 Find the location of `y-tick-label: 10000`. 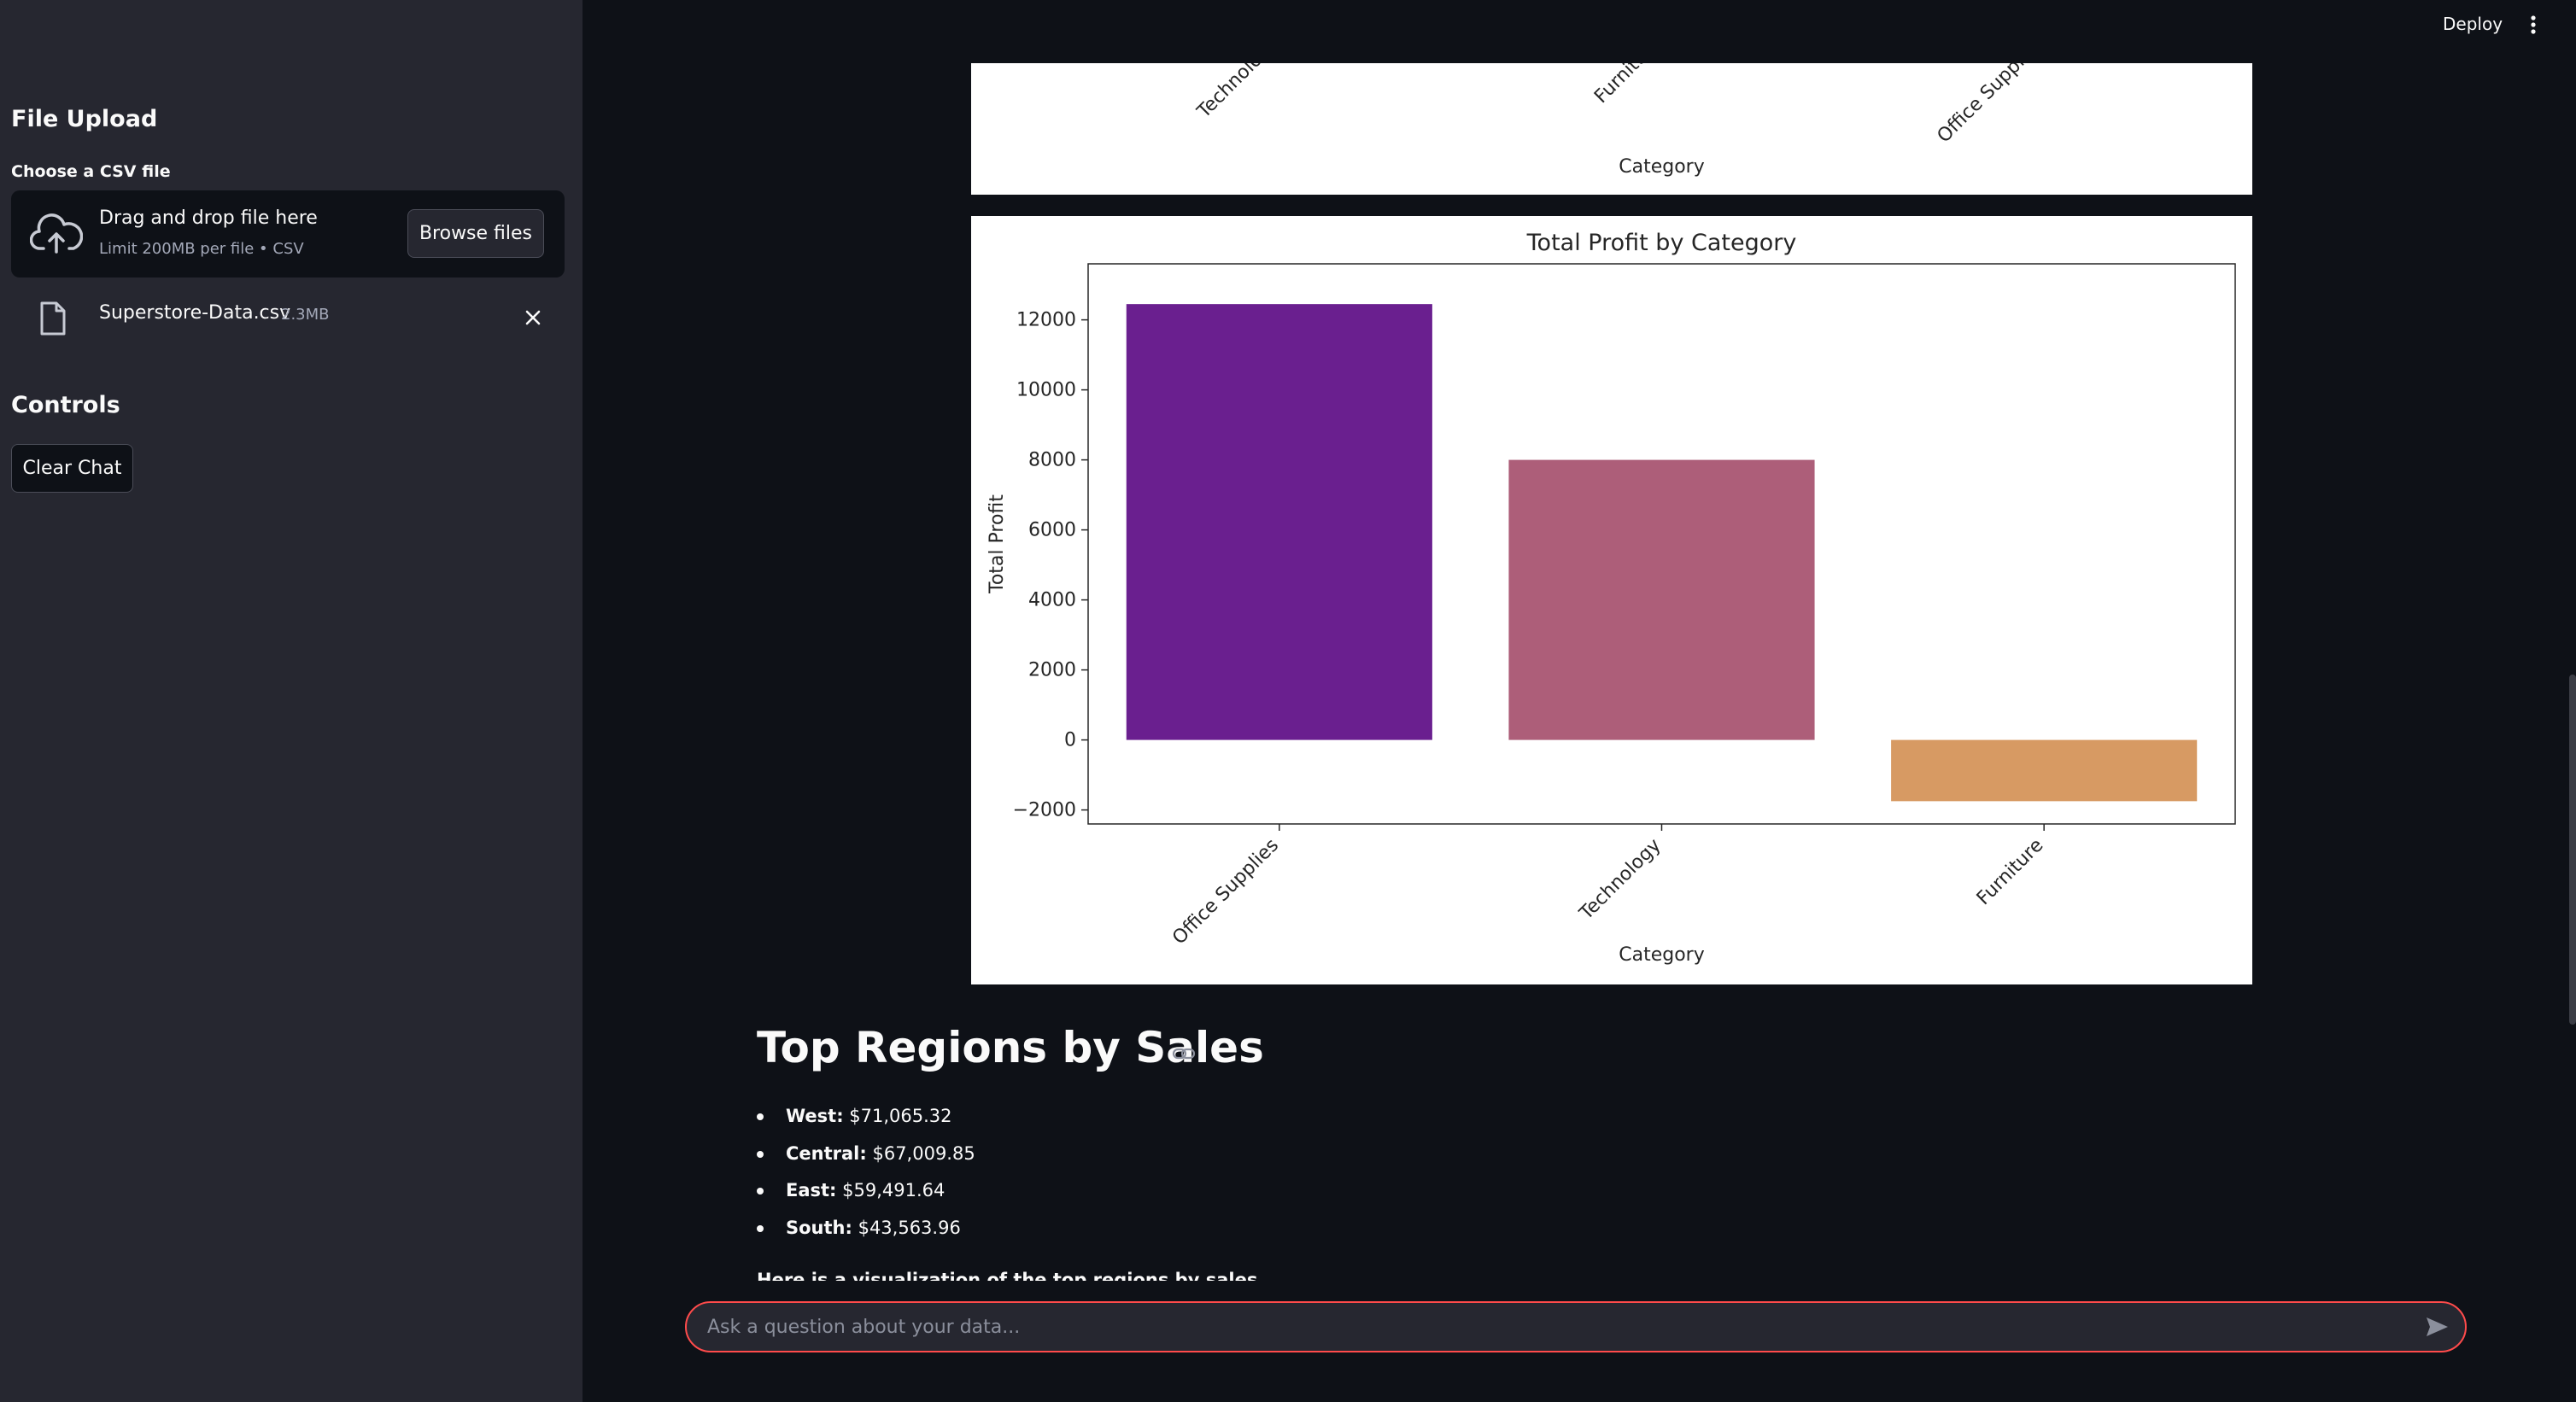

y-tick-label: 10000 is located at coordinates (1046, 391).